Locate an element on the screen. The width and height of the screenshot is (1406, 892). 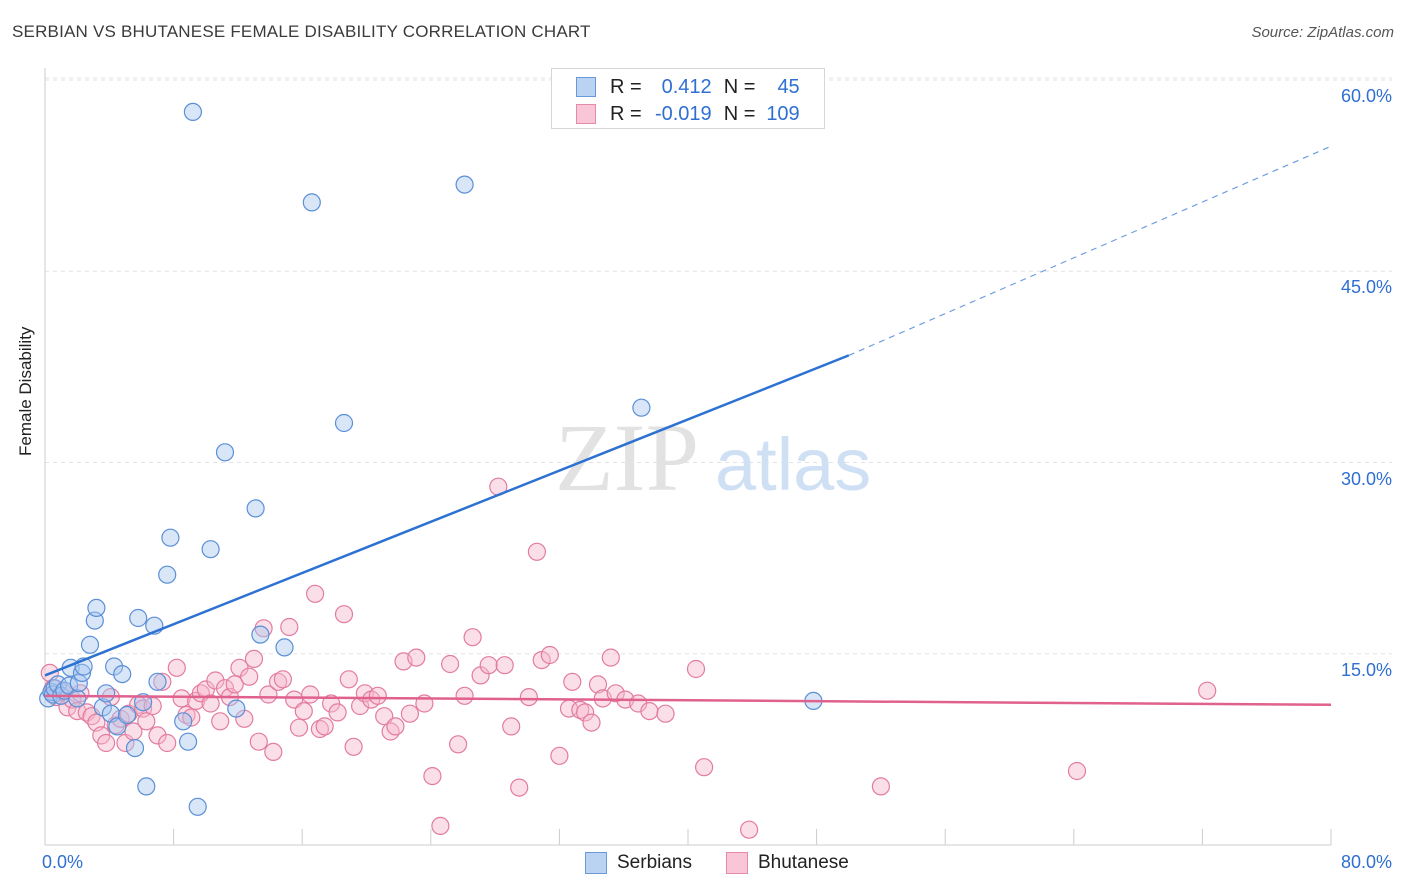
legend-item-bhutanese: Bhutanese is located at coordinates (787, 863).